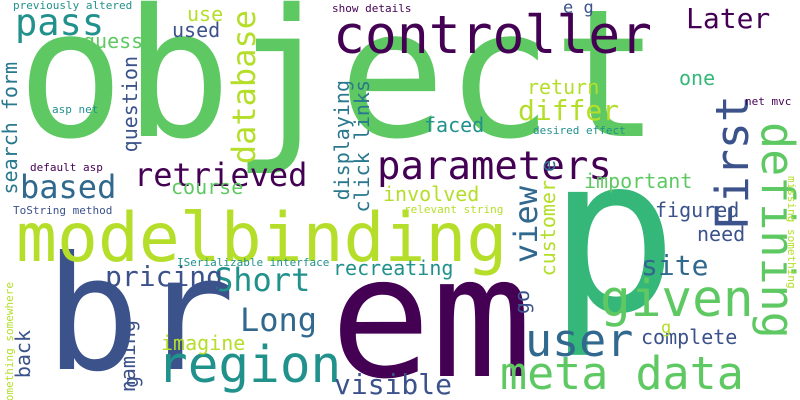 Image resolution: width=800 pixels, height=400 pixels. I want to click on word-figured: figured, so click(697, 210).